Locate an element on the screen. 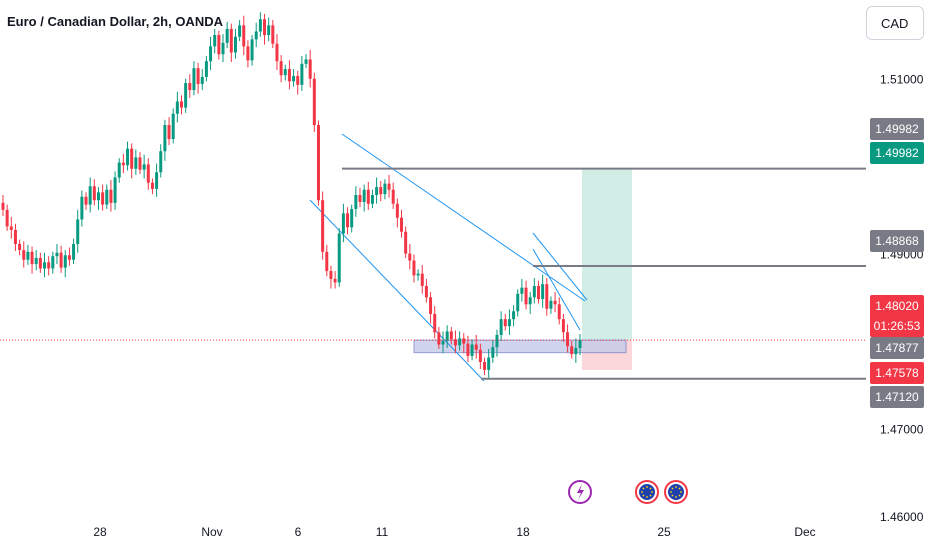 The image size is (932, 550). channel-upper-line is located at coordinates (463, 217).